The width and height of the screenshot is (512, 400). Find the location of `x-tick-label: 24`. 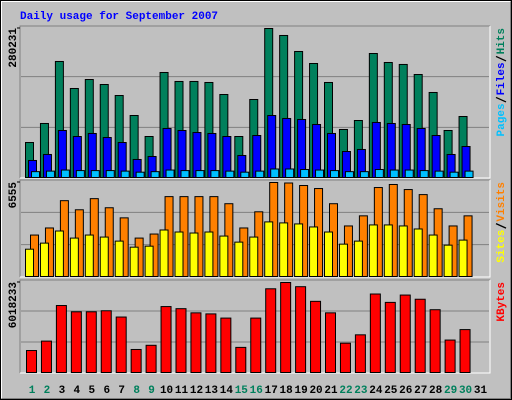

x-tick-label: 24 is located at coordinates (376, 391).